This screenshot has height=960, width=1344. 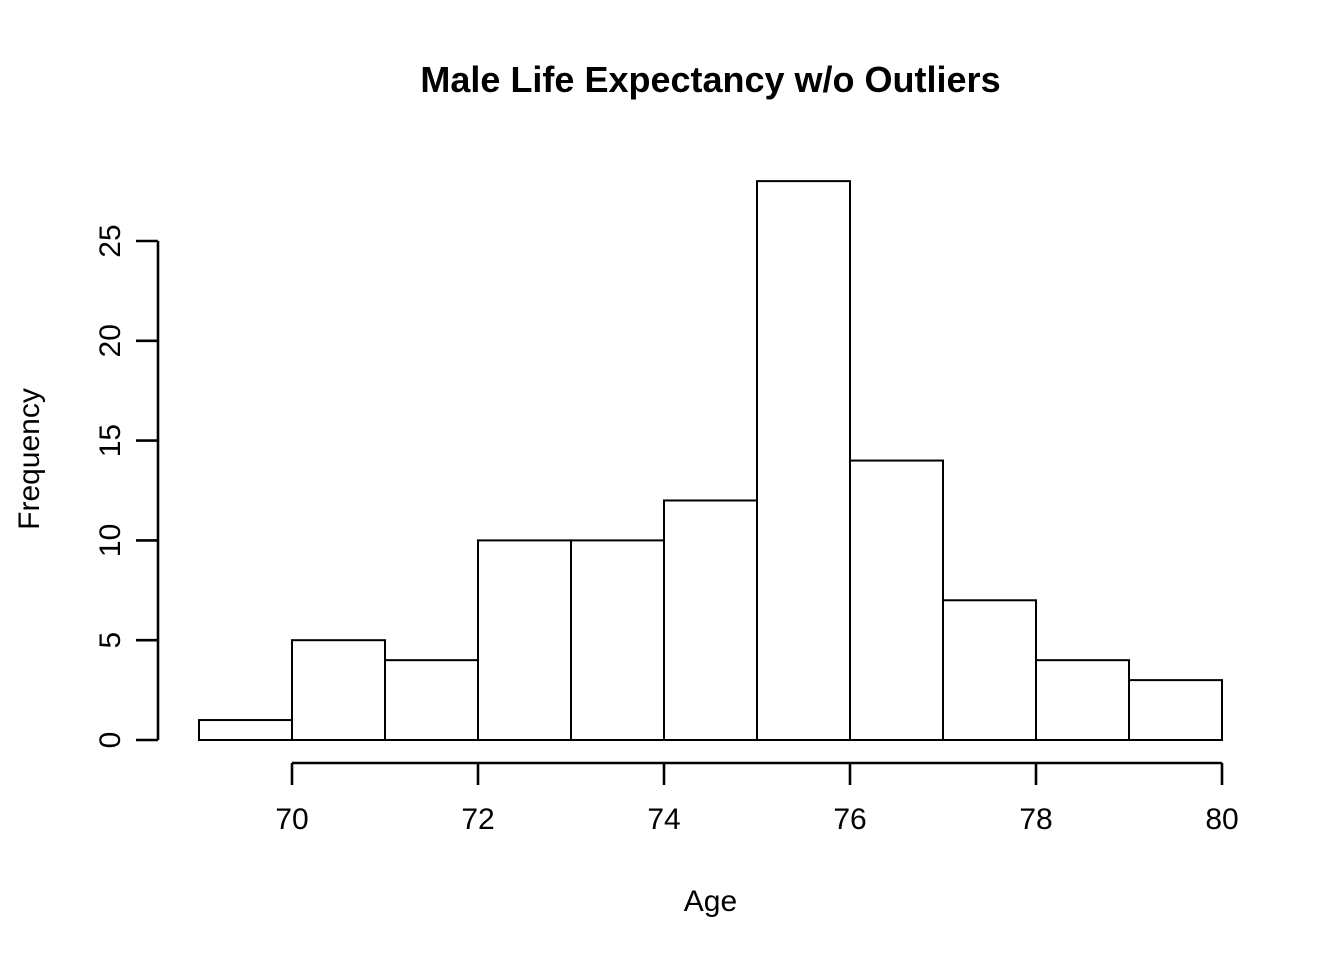 What do you see at coordinates (110, 740) in the screenshot?
I see `y-tick-label: 0` at bounding box center [110, 740].